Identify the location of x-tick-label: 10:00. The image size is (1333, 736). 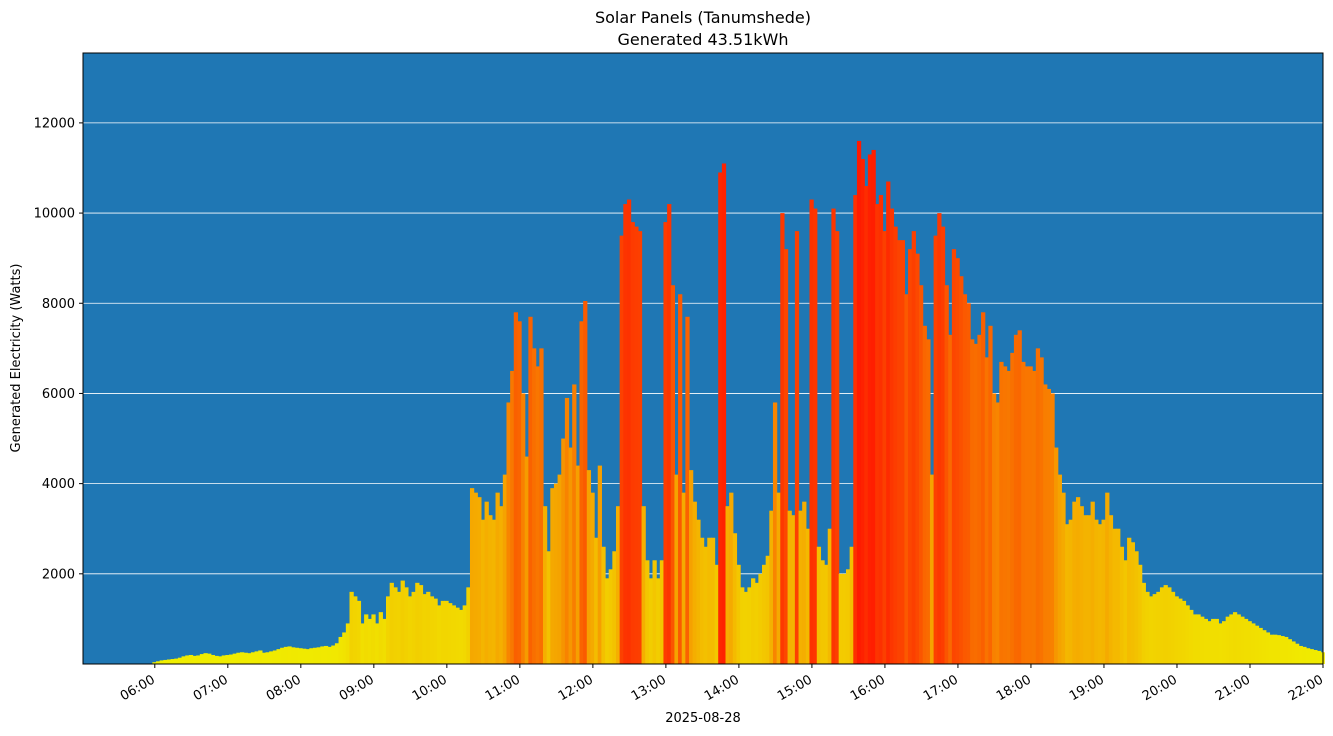
(430, 688).